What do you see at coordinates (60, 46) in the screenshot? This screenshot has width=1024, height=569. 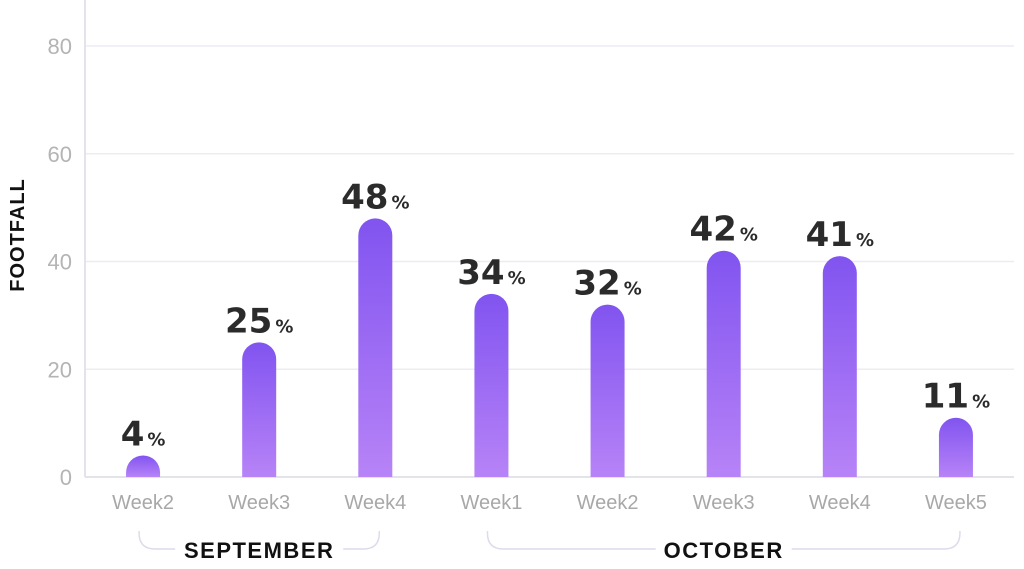 I see `y-tick-label: 80` at bounding box center [60, 46].